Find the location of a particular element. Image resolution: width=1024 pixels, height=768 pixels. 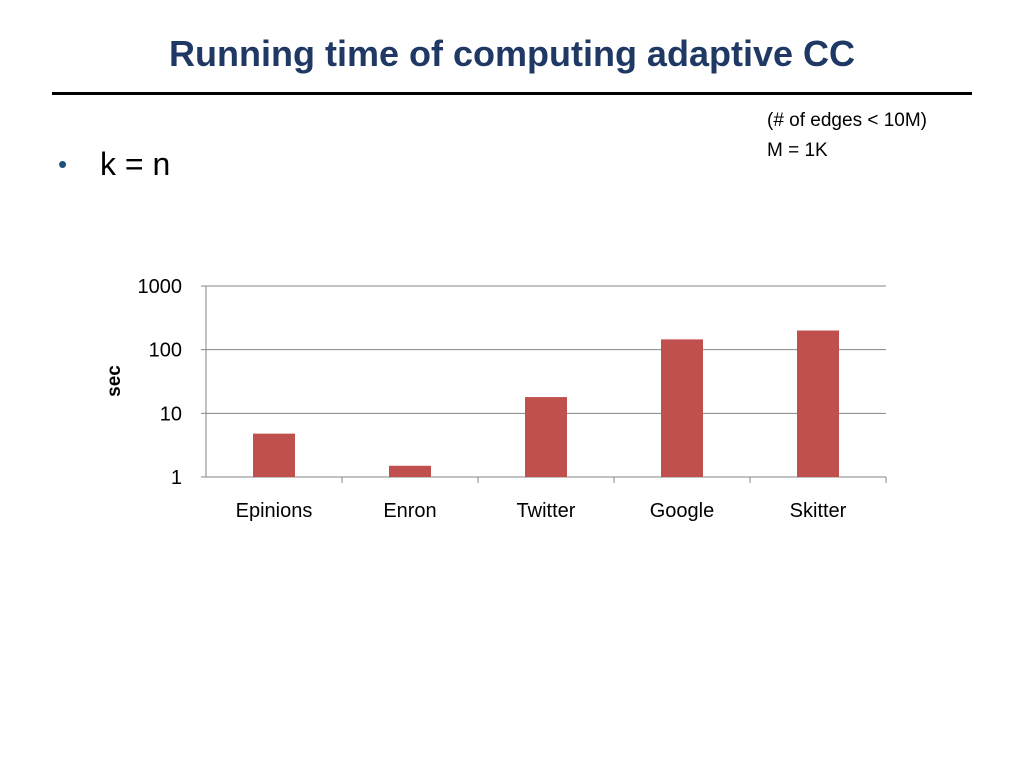

note-line-edges: (# of edges < 10M) is located at coordinates (847, 120).